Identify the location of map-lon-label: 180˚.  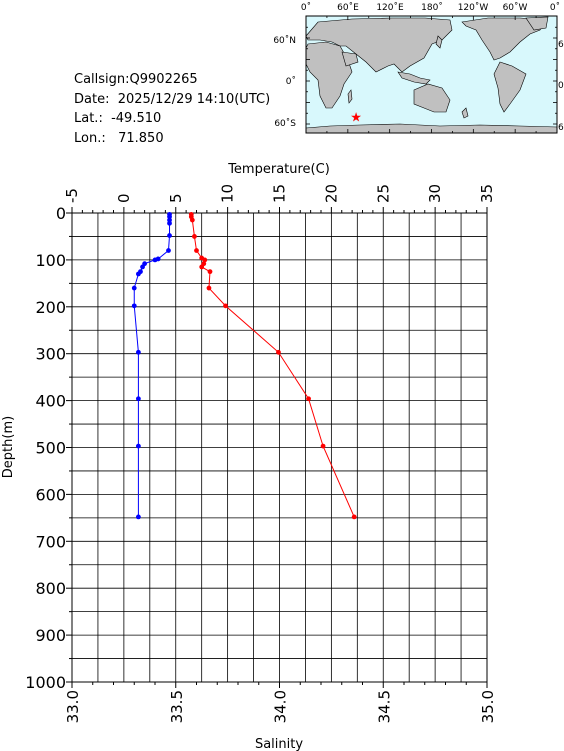
(432, 7).